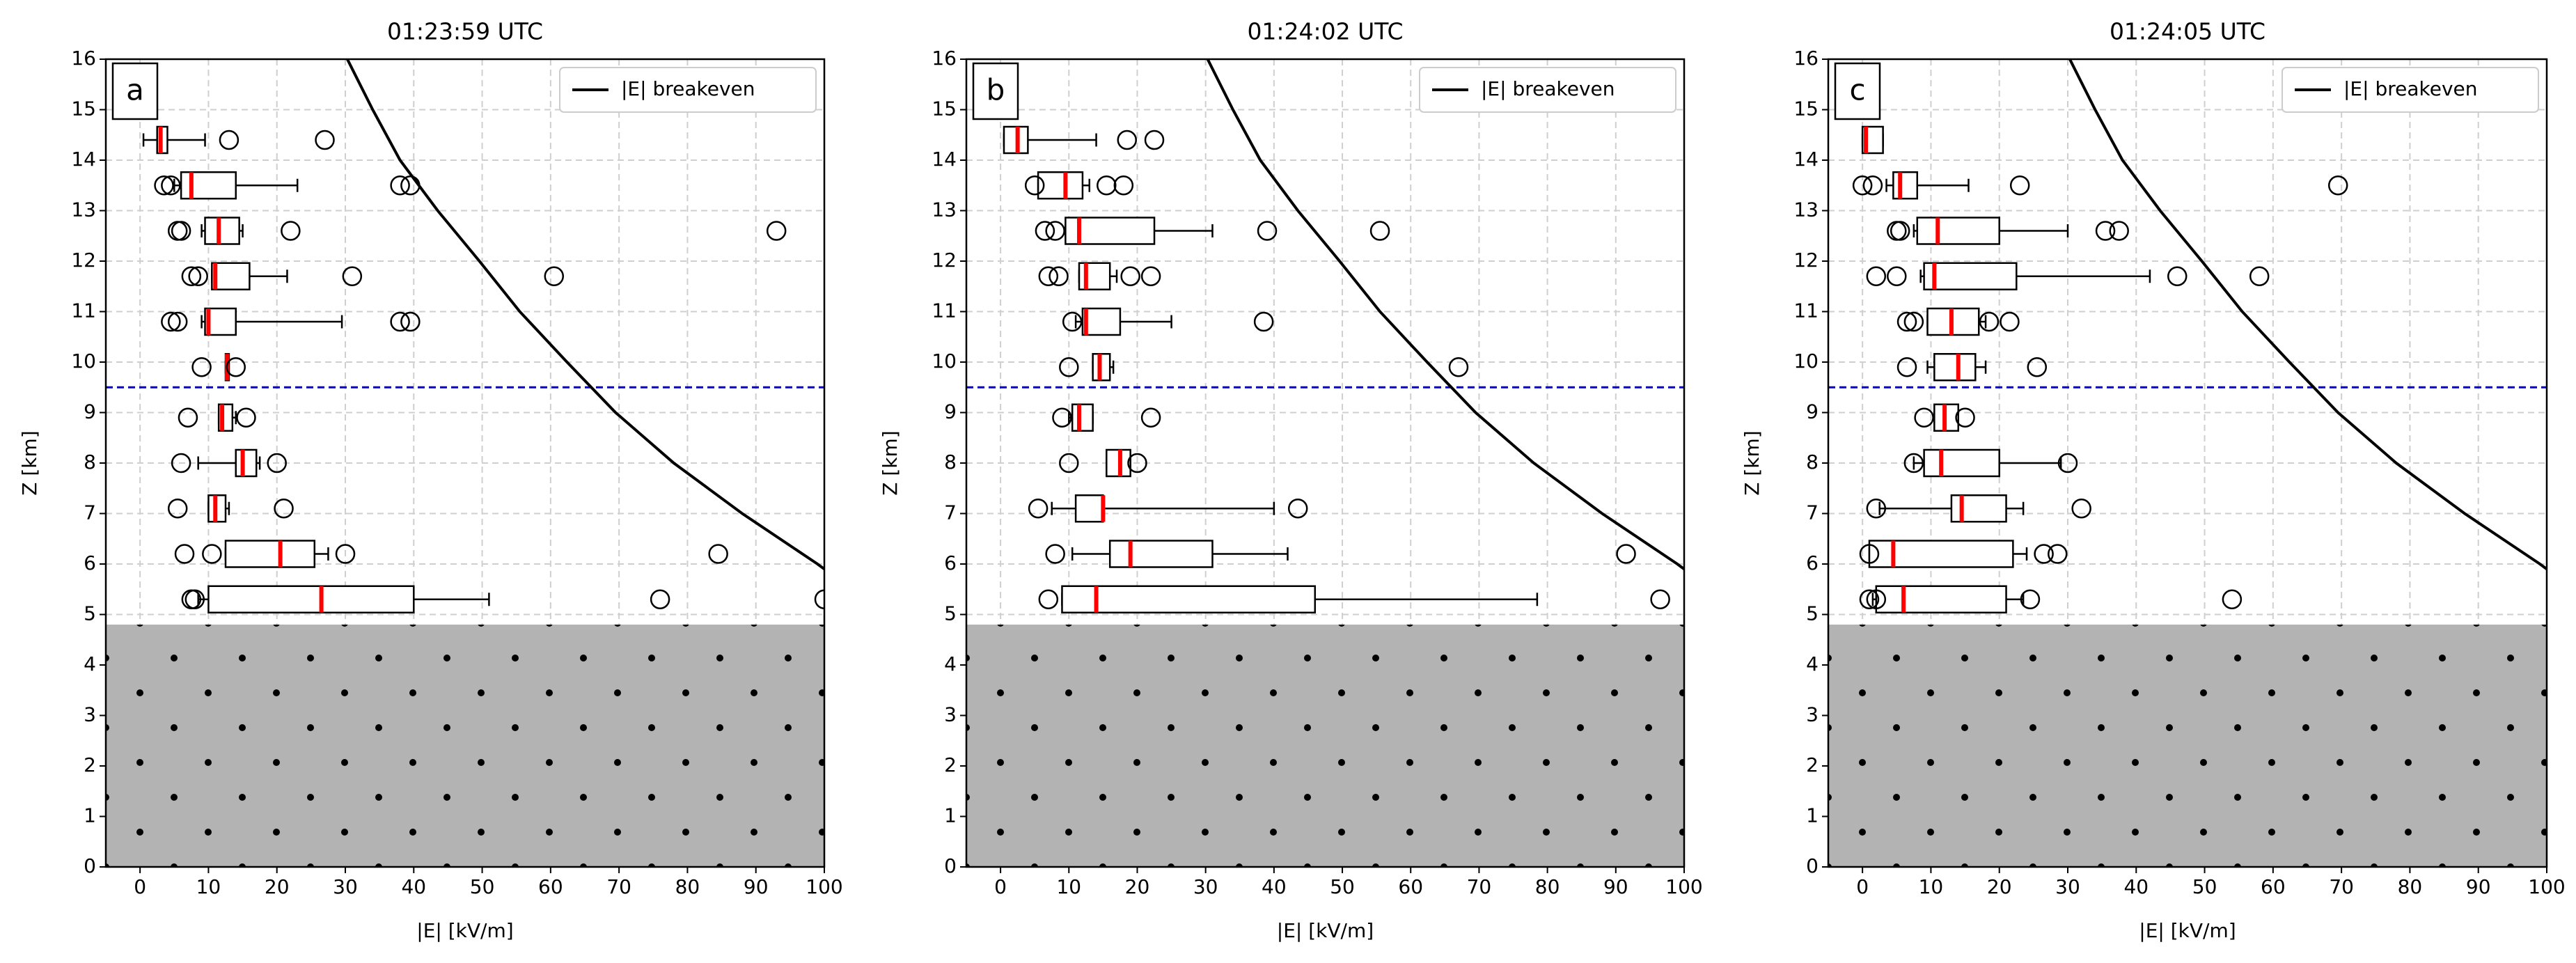  What do you see at coordinates (1445, 314) in the screenshot?
I see `breakeven-line` at bounding box center [1445, 314].